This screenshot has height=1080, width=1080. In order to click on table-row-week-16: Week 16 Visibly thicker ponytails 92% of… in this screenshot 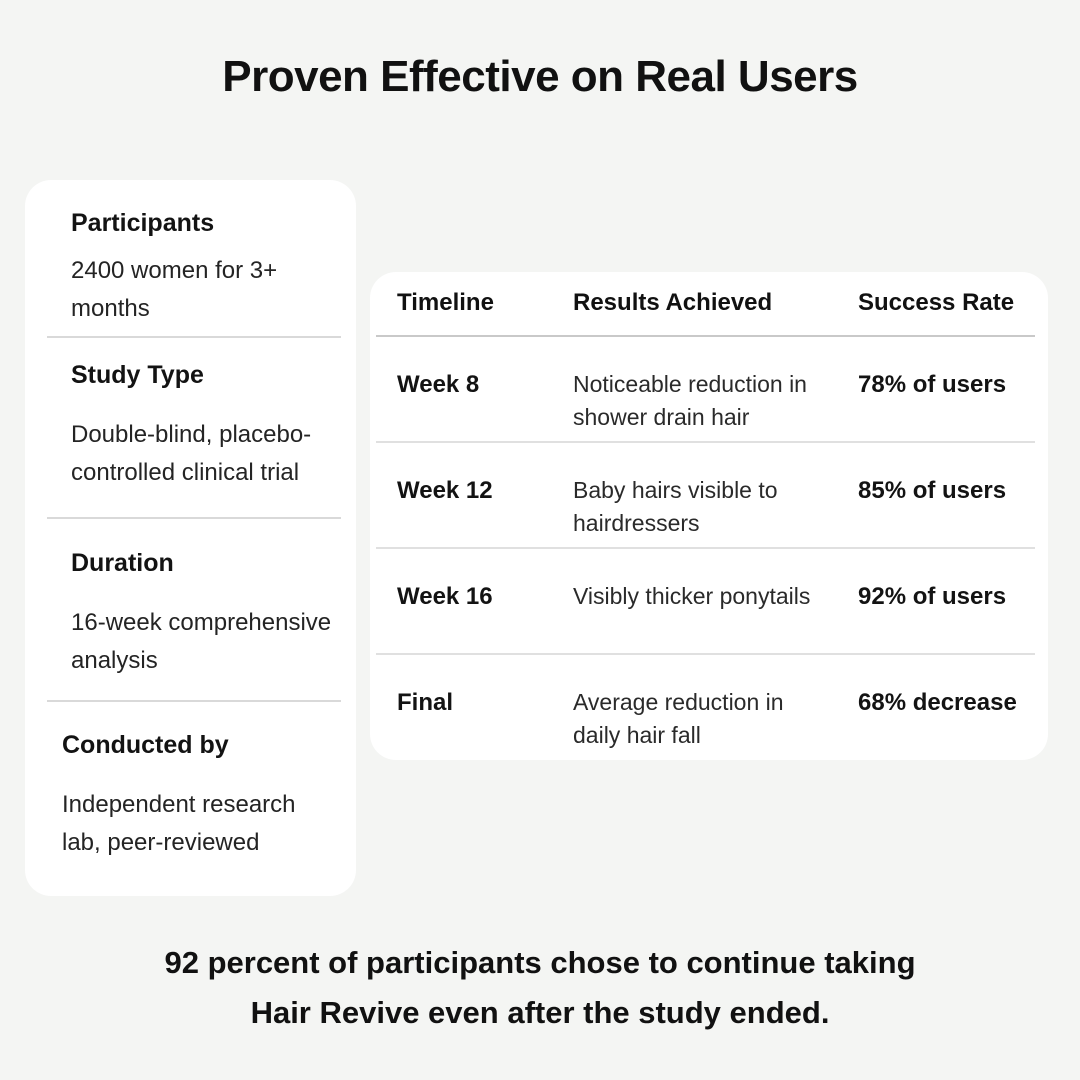, I will do `click(705, 602)`.